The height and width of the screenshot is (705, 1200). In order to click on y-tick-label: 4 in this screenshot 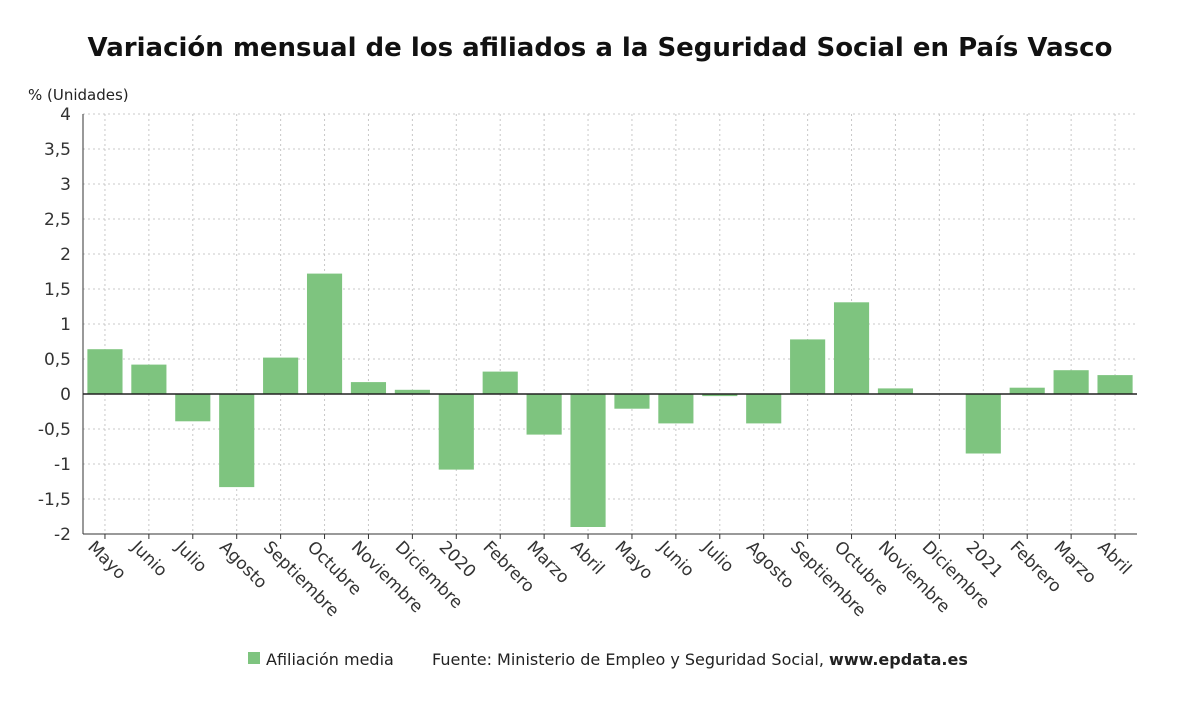, I will do `click(65, 115)`.